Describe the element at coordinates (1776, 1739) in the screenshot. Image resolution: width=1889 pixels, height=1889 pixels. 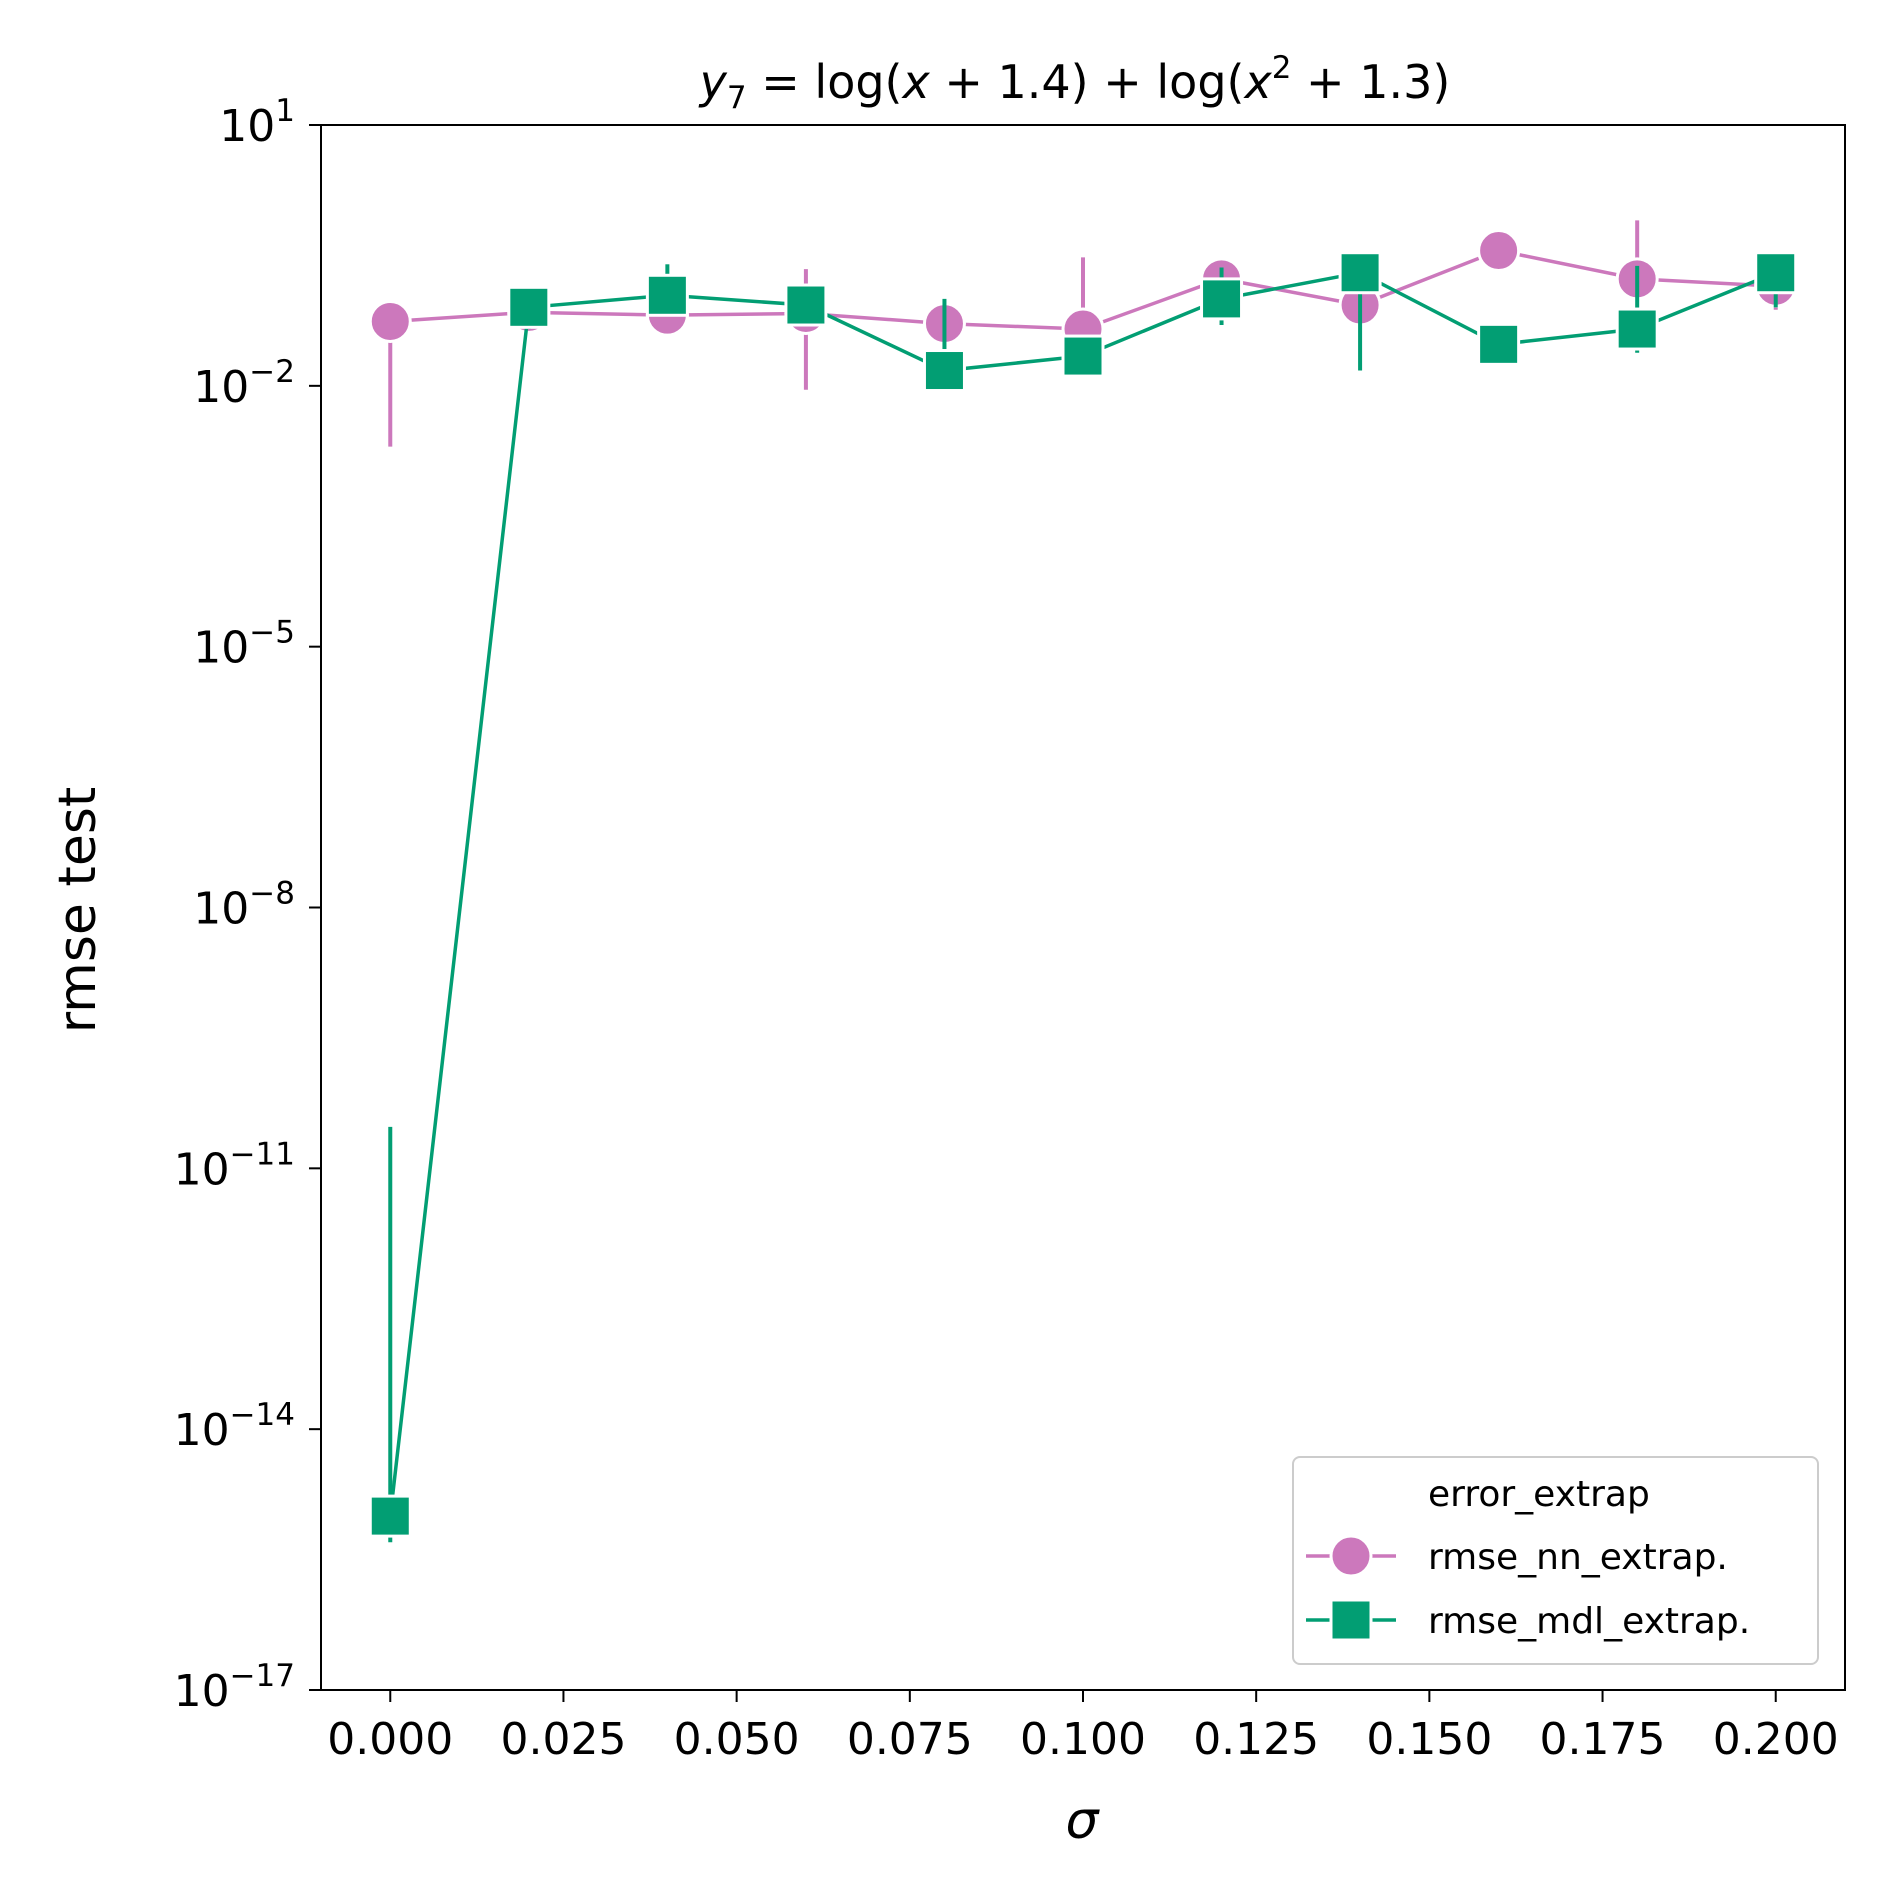
I see `x-tick-label: 0.200` at that location.